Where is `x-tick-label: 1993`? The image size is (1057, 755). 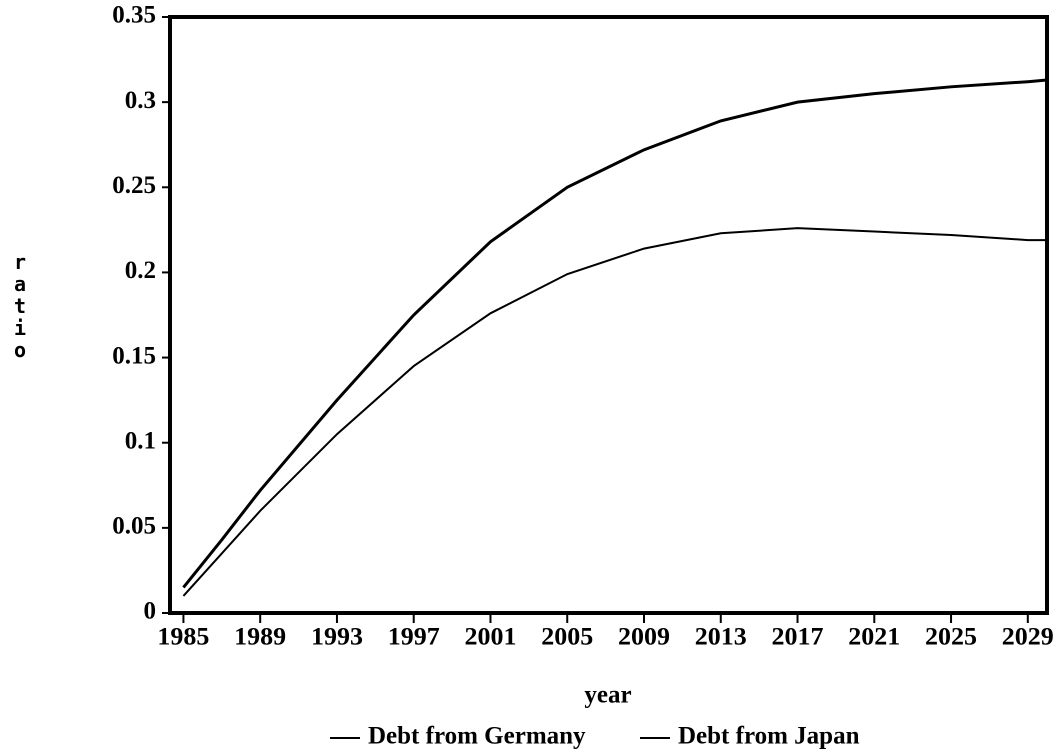
x-tick-label: 1993 is located at coordinates (337, 637).